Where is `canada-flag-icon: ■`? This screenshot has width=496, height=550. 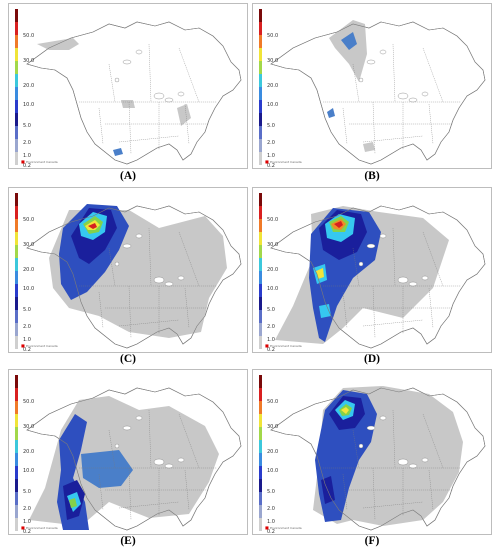 canada-flag-icon: ■ is located at coordinates (268, 161).